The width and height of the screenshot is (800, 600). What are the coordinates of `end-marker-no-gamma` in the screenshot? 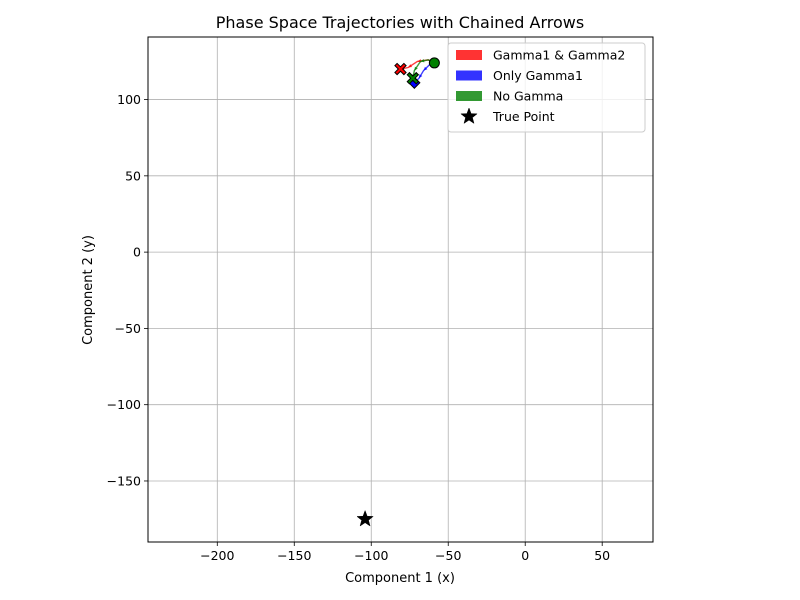 It's located at (413, 78).